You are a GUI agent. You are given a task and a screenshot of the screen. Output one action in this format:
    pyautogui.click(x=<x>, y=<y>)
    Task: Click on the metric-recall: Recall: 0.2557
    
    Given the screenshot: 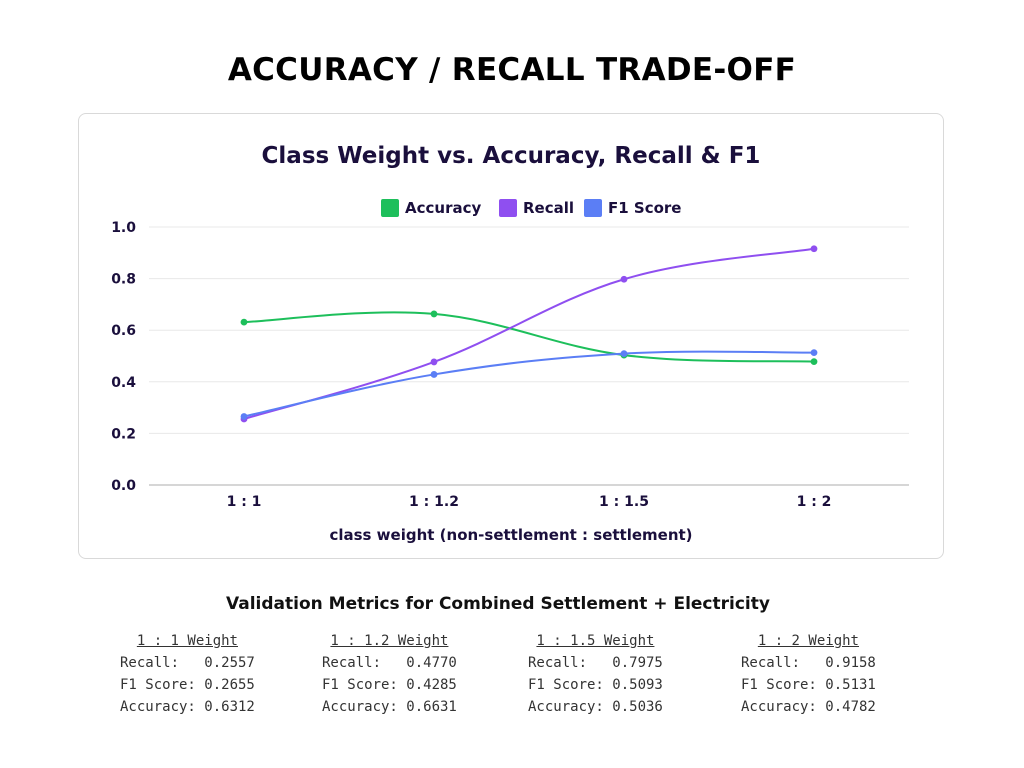 What is the action you would take?
    pyautogui.click(x=187, y=663)
    